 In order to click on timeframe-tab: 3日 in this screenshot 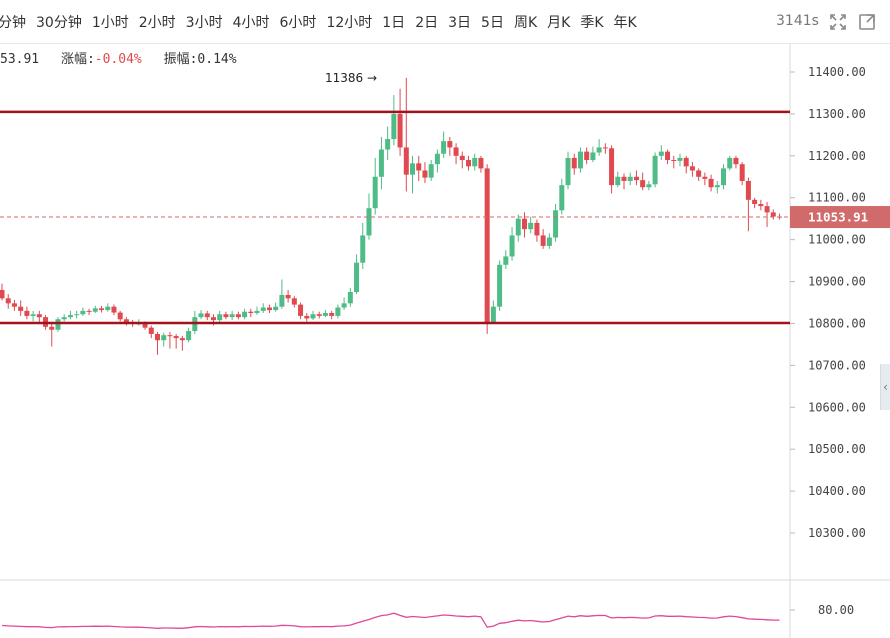, I will do `click(460, 23)`.